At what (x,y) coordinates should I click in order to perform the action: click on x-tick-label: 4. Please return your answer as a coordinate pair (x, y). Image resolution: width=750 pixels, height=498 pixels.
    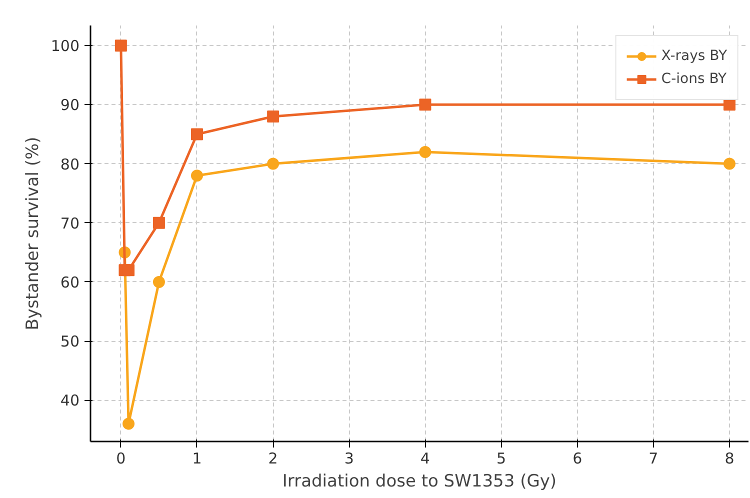
    Looking at the image, I should click on (425, 459).